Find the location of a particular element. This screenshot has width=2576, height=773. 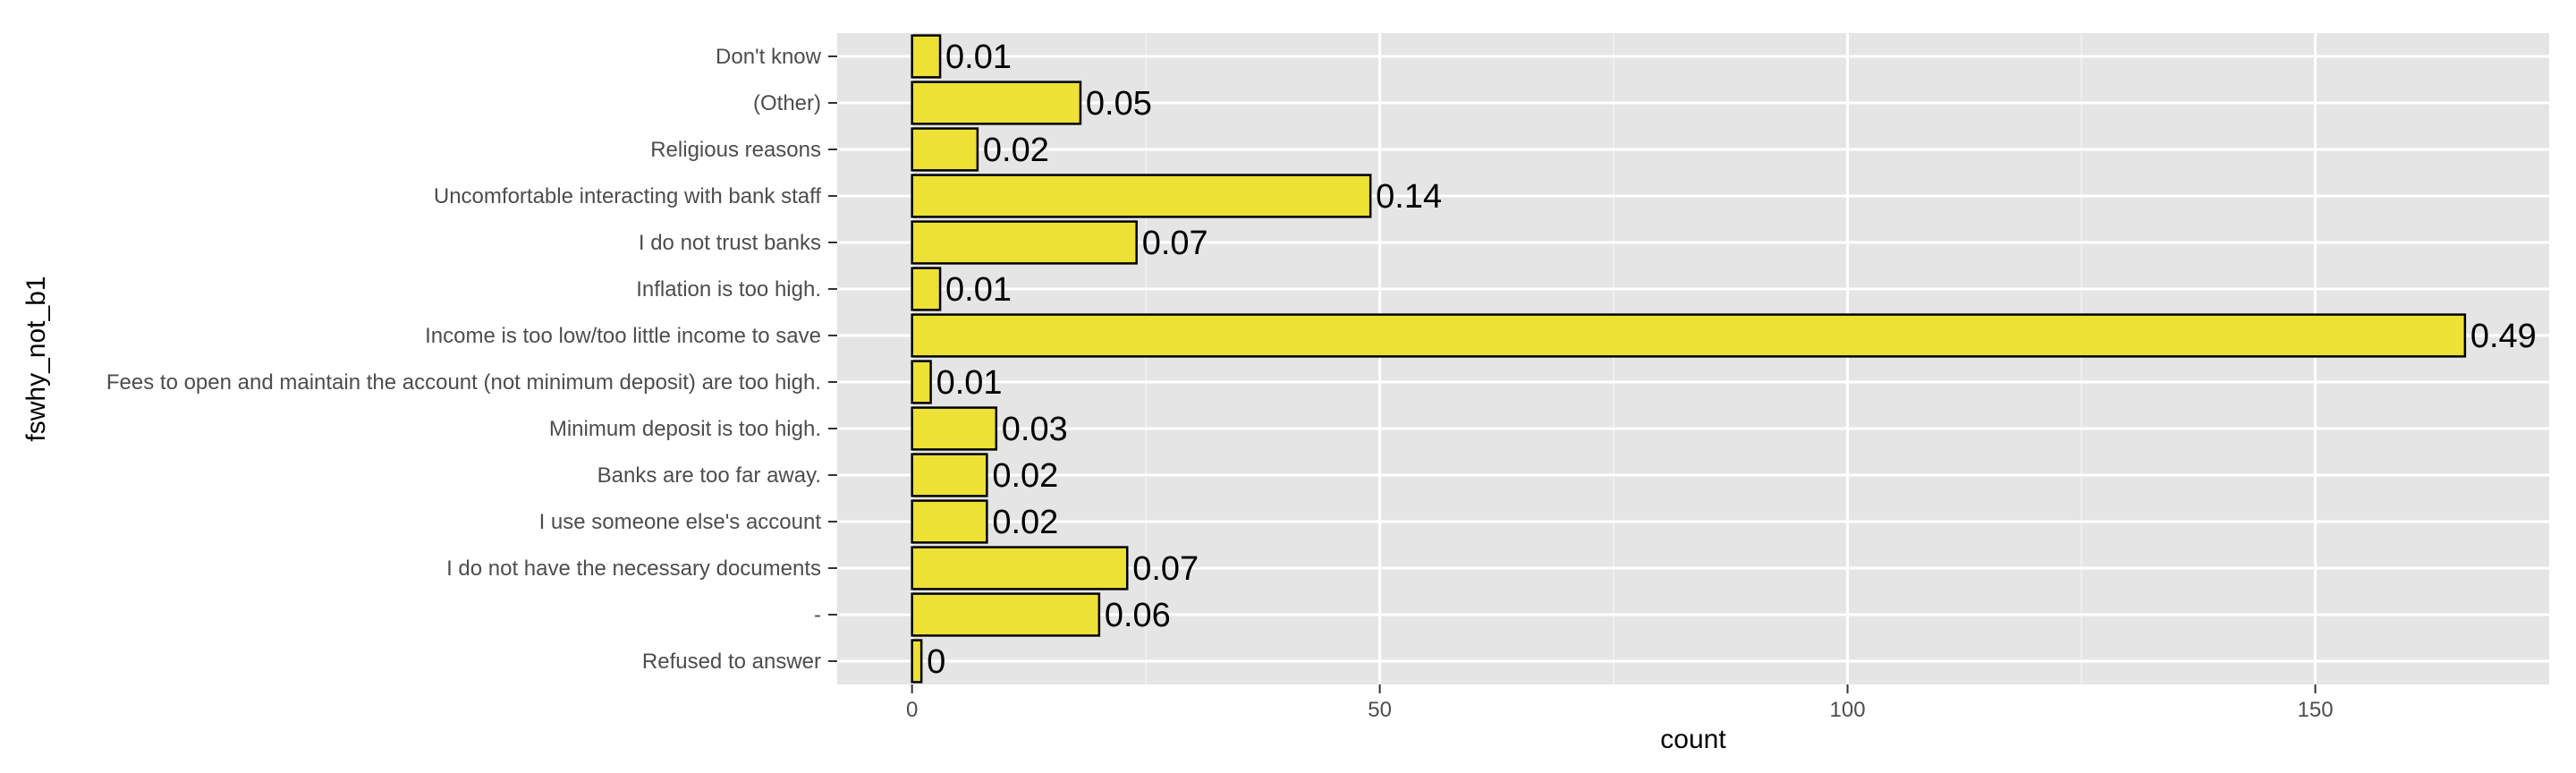

y-tick-label: Banks are too far away. is located at coordinates (709, 476).